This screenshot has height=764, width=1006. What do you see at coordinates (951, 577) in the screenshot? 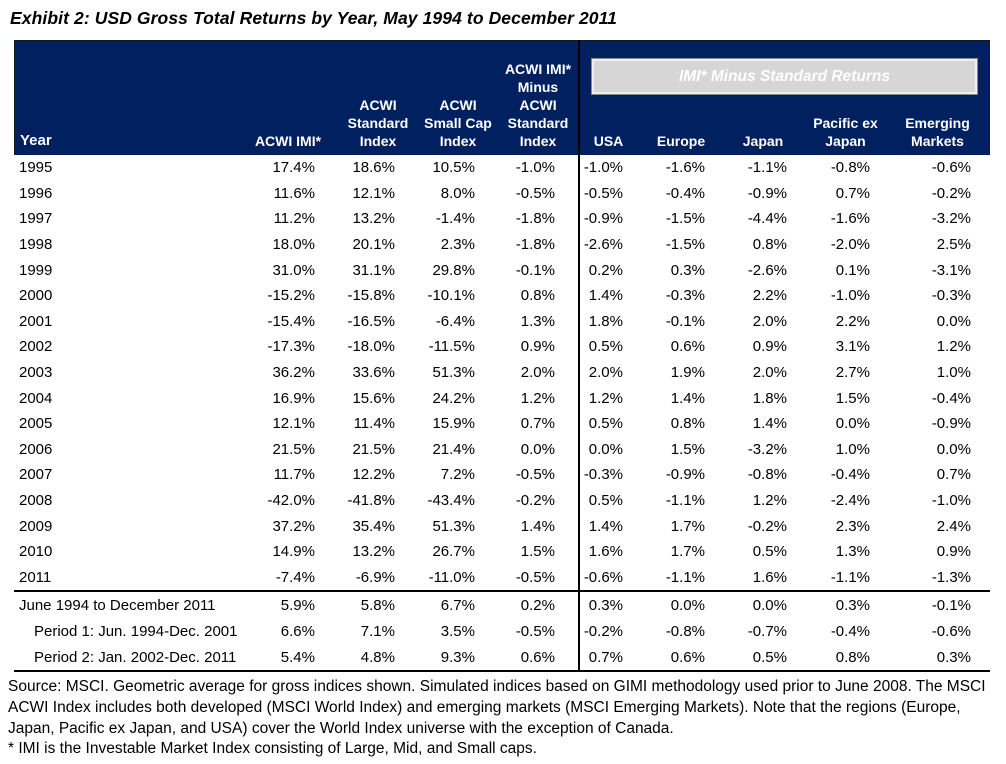
I see `value-cell: -1.3%` at bounding box center [951, 577].